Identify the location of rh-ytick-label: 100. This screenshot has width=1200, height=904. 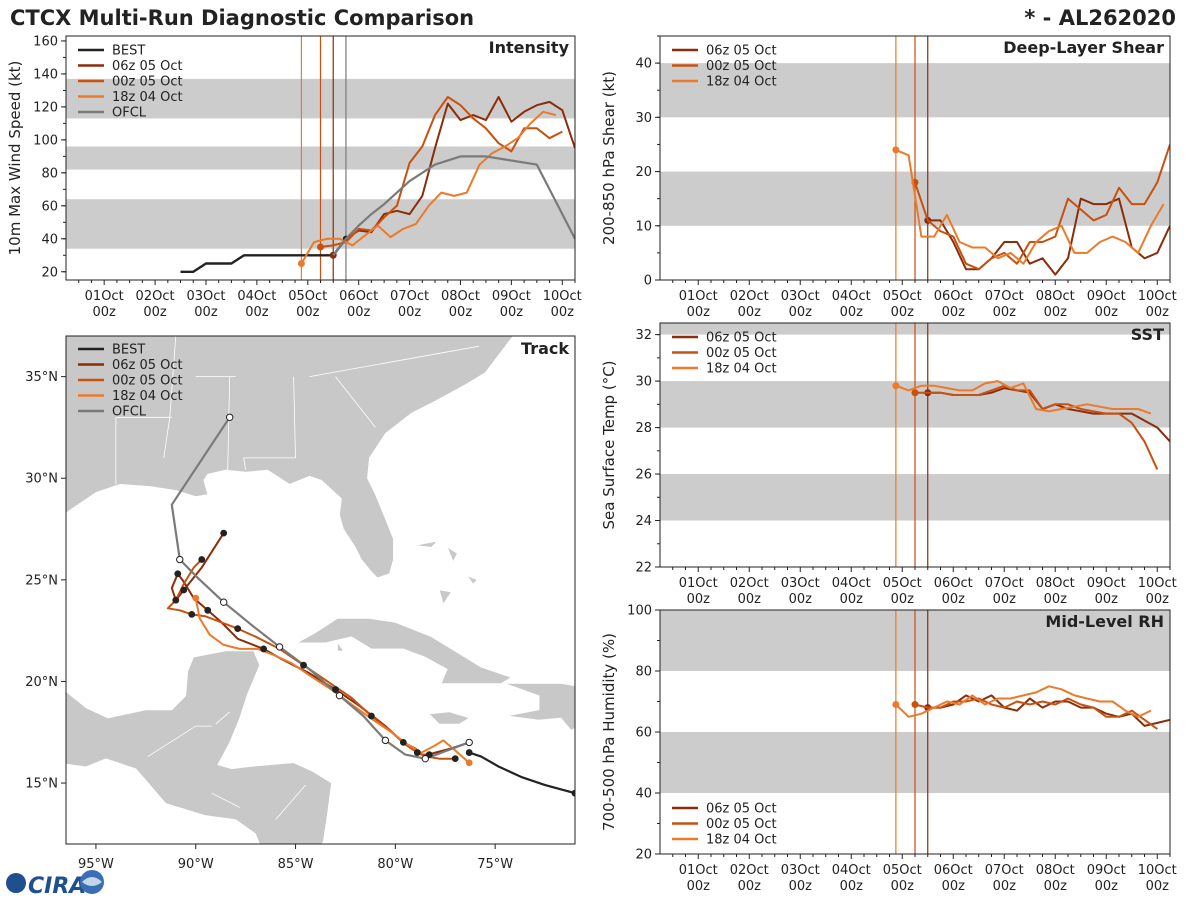
(639, 611).